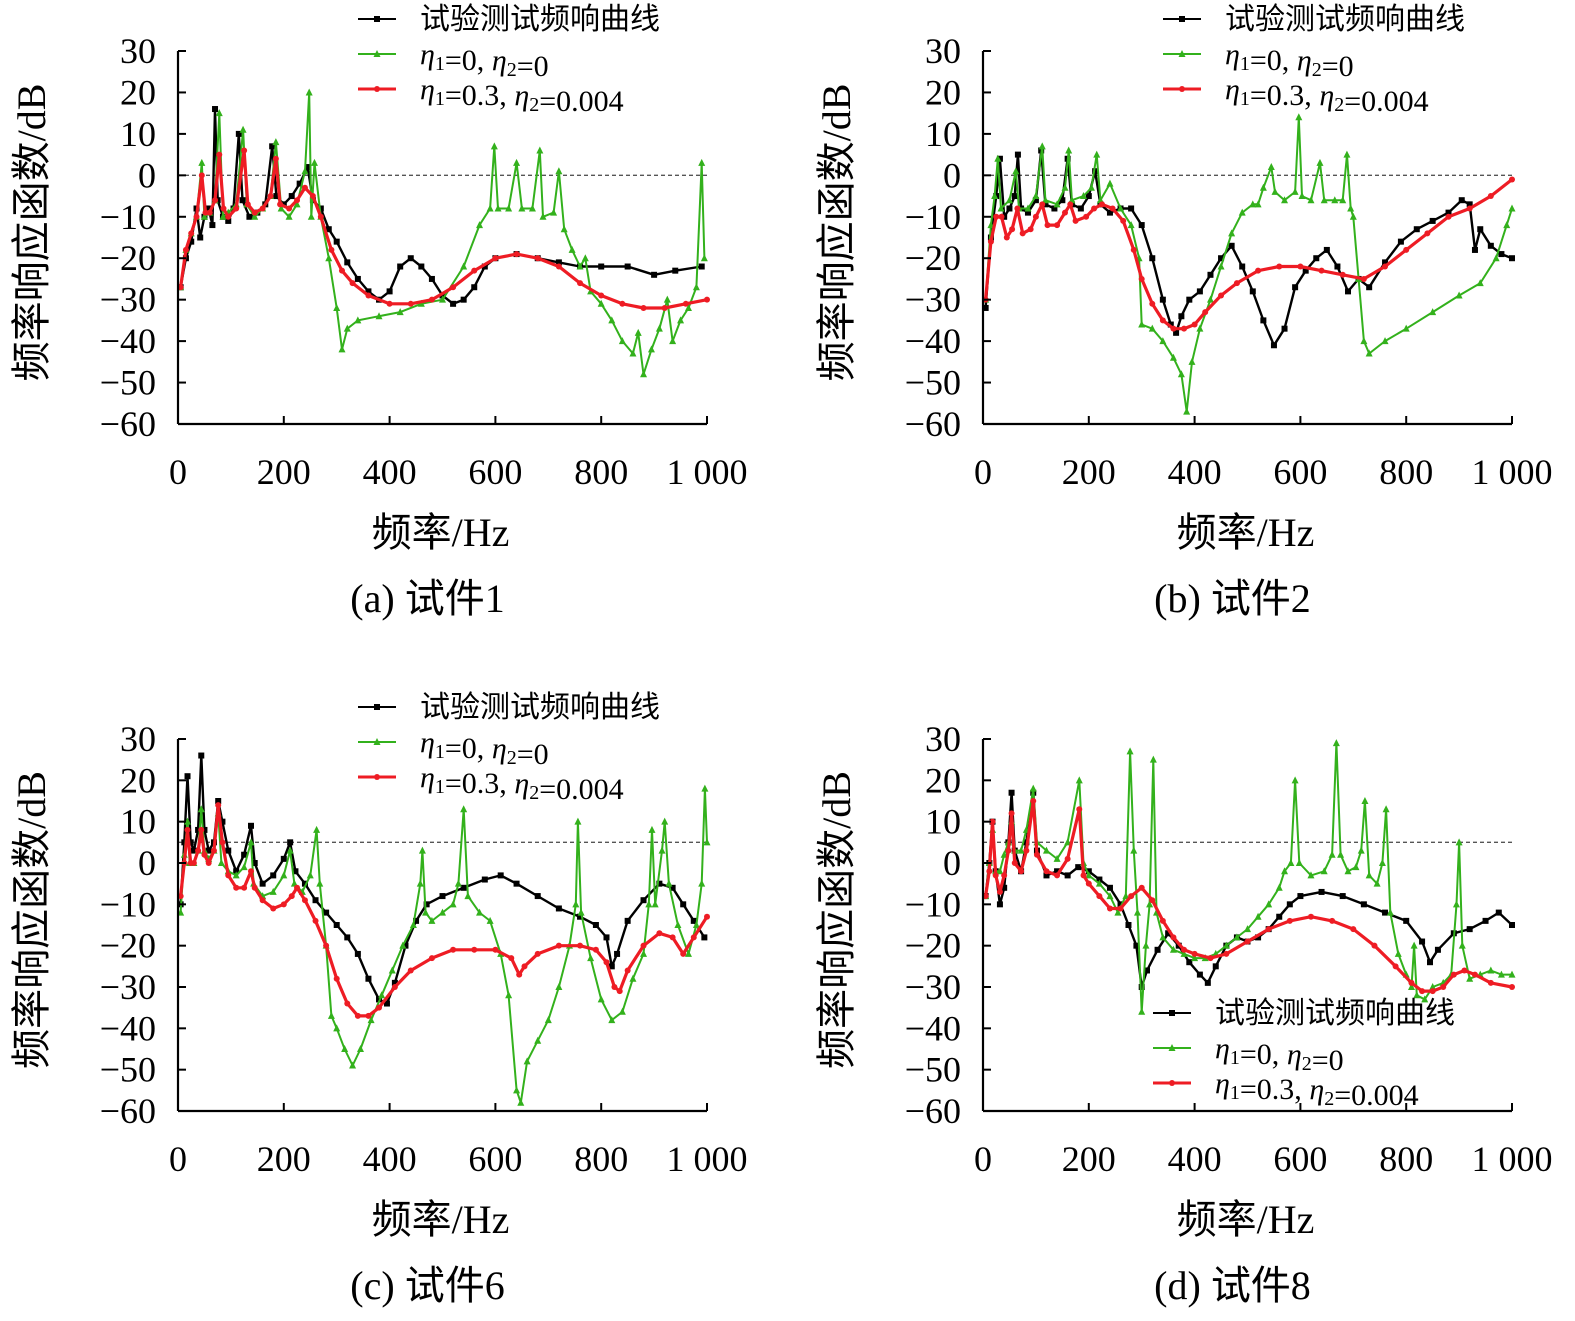 This screenshot has height=1321, width=1575. Describe the element at coordinates (377, 707) in the screenshot. I see `legend-marker-measured` at that location.